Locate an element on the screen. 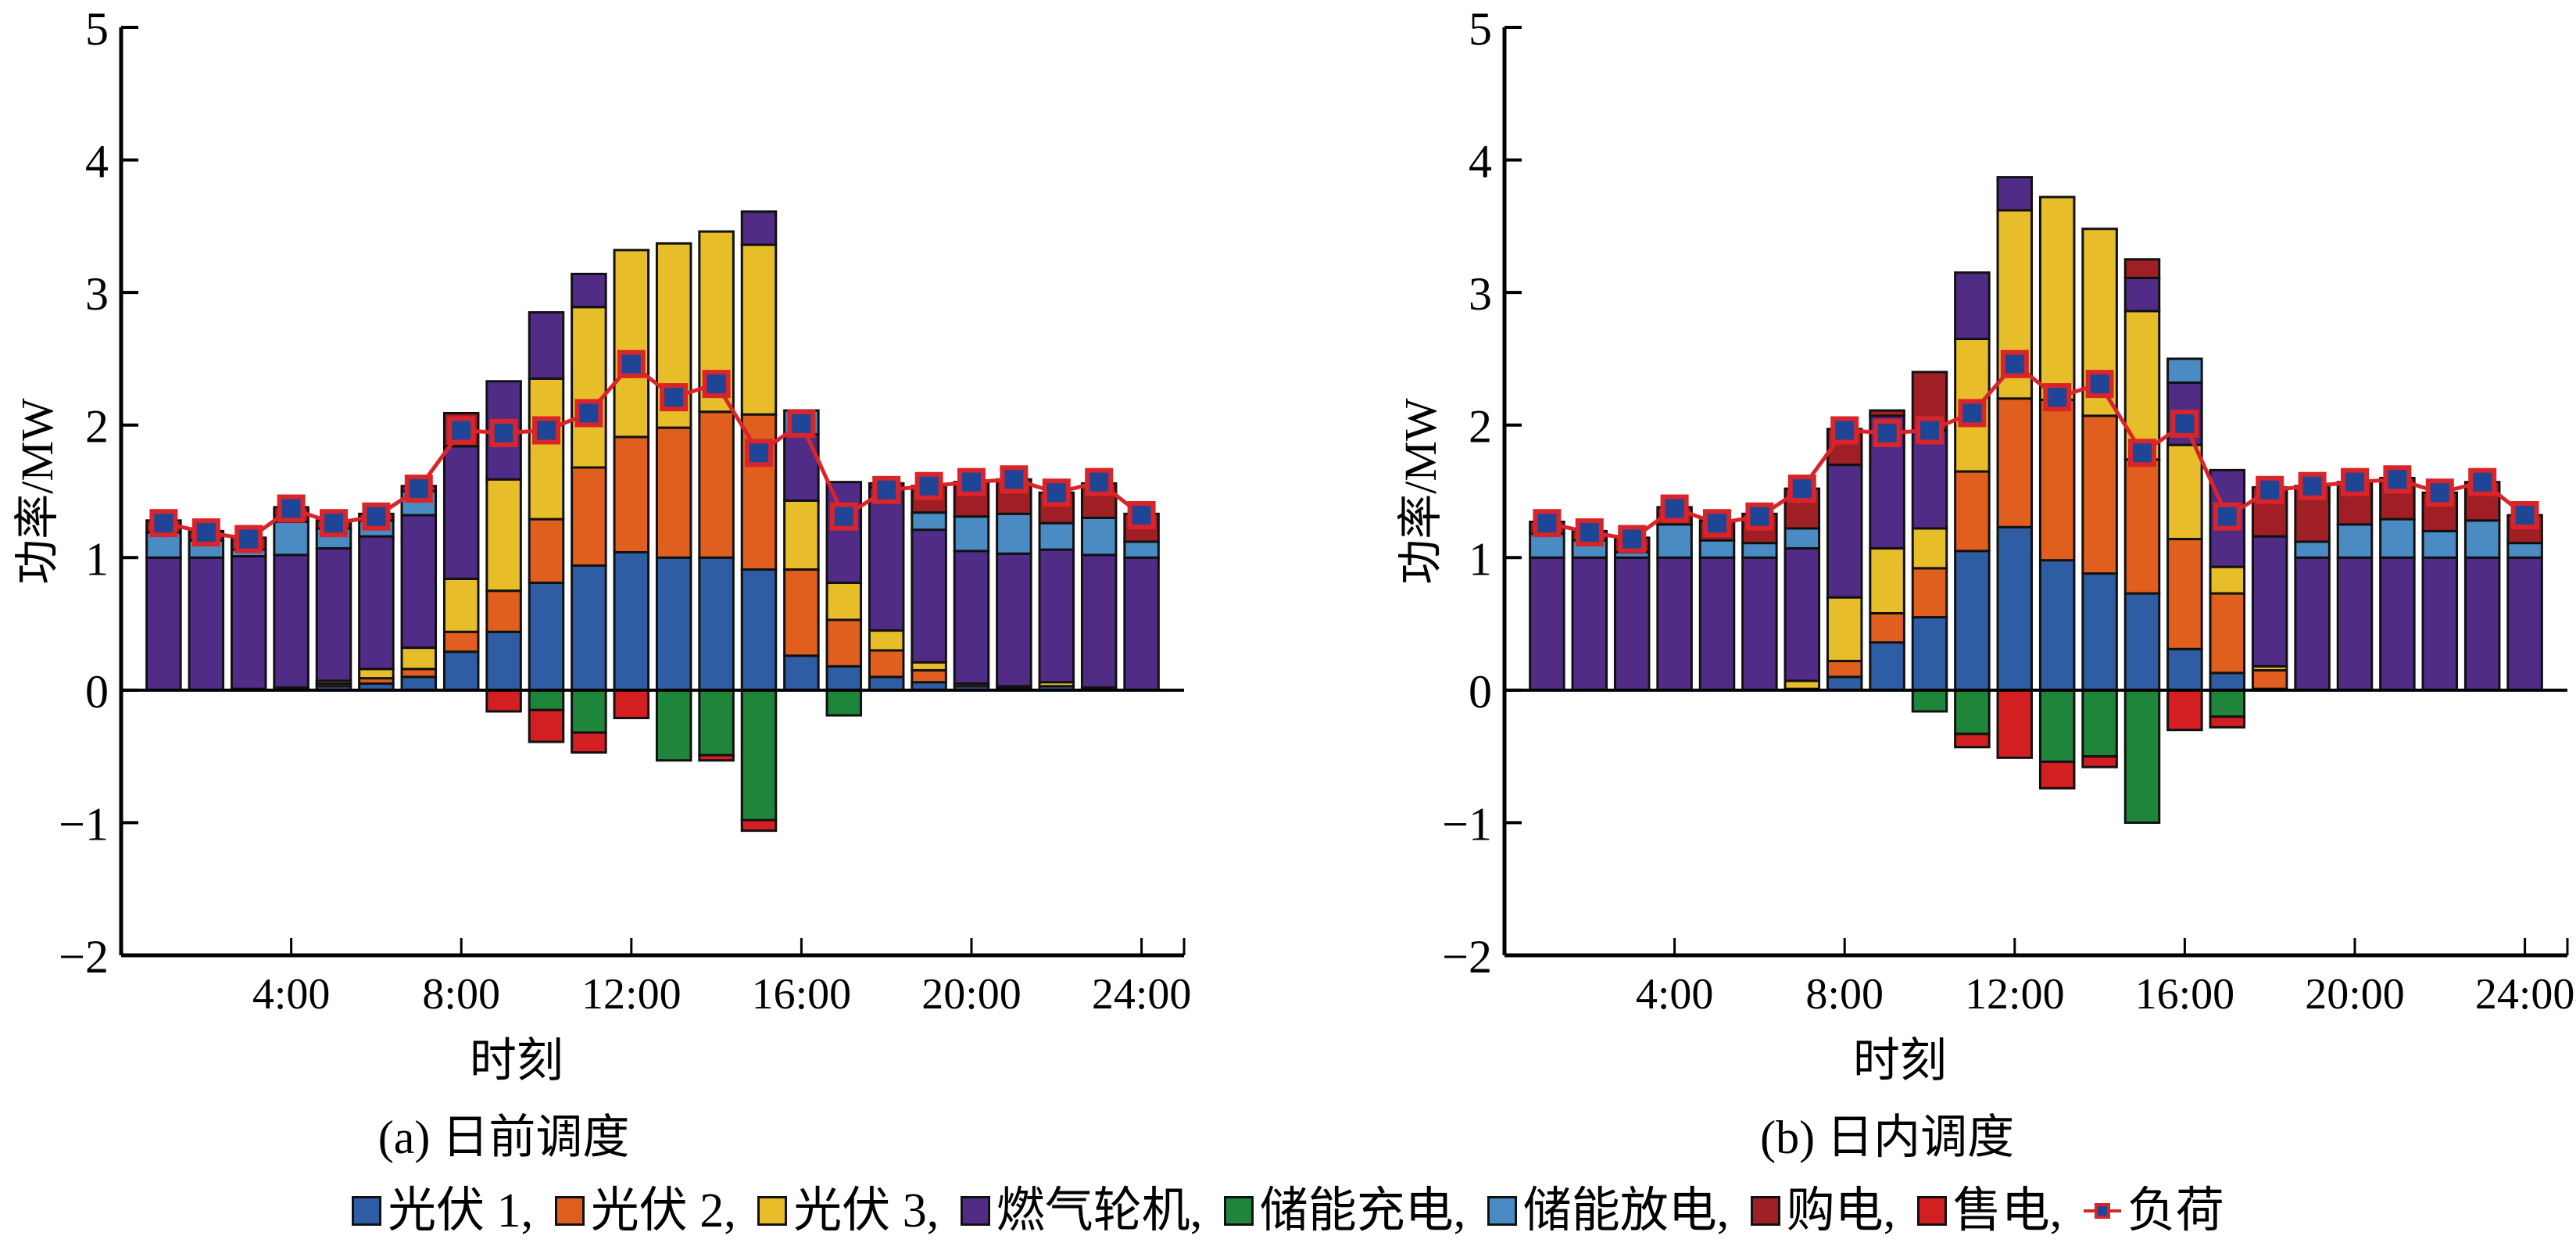 The height and width of the screenshot is (1250, 2576). legend-item-buy: 购电, is located at coordinates (1823, 1211).